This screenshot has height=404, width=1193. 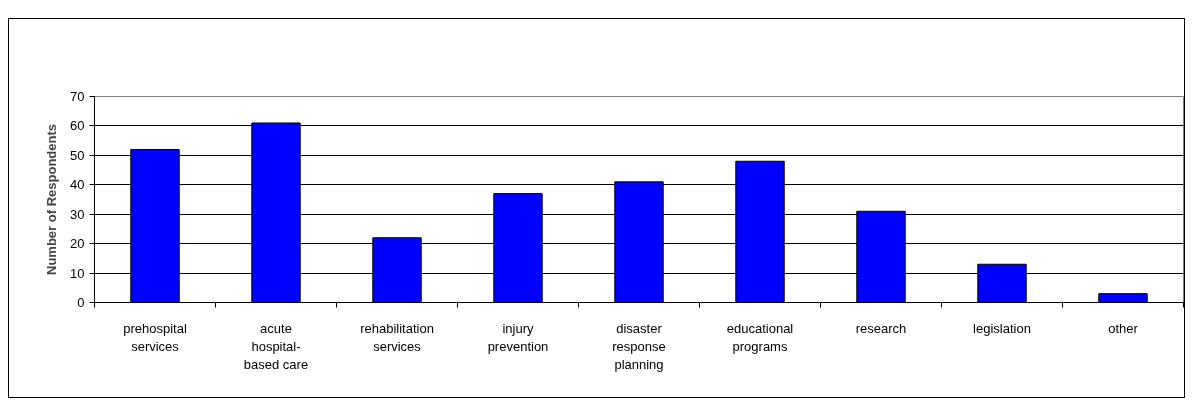 I want to click on y-tick-label: 70, so click(x=77, y=96).